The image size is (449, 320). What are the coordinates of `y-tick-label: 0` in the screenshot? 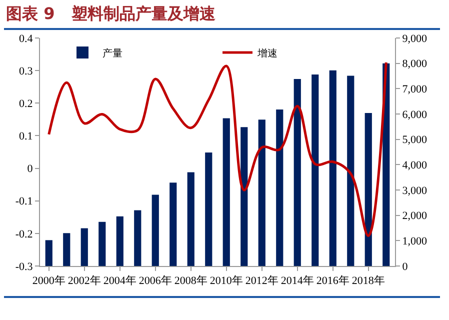 It's located at (30, 169).